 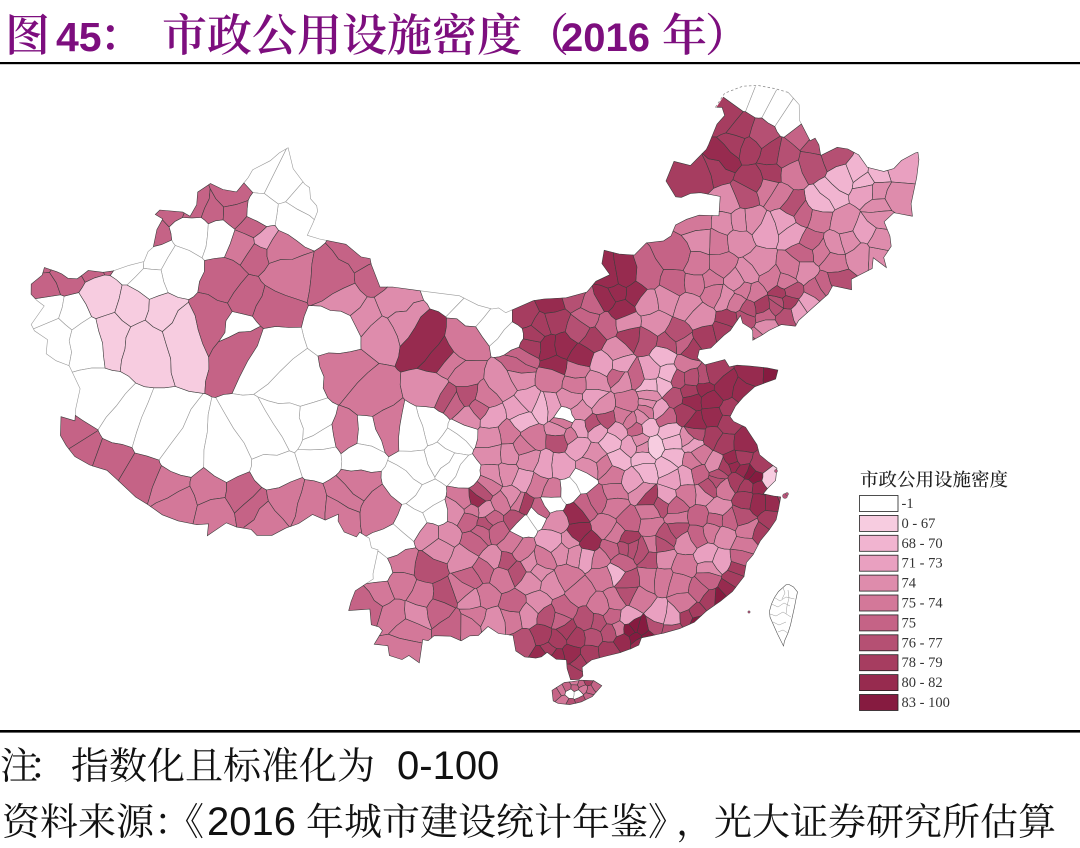 What do you see at coordinates (922, 643) in the screenshot?
I see `svg-text: 76 - 77` at bounding box center [922, 643].